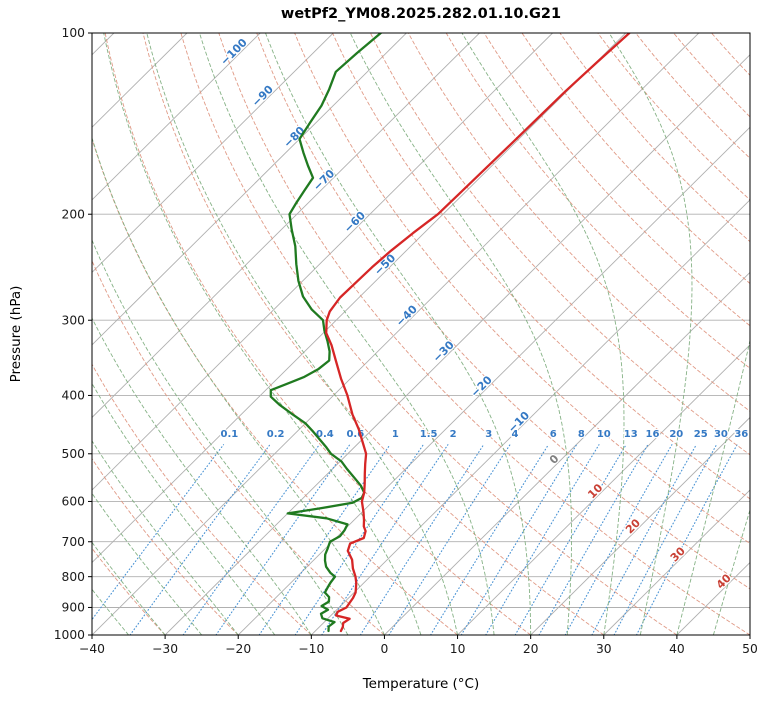  What do you see at coordinates (553, 434) in the screenshot?
I see `svg-text: 6` at bounding box center [553, 434].